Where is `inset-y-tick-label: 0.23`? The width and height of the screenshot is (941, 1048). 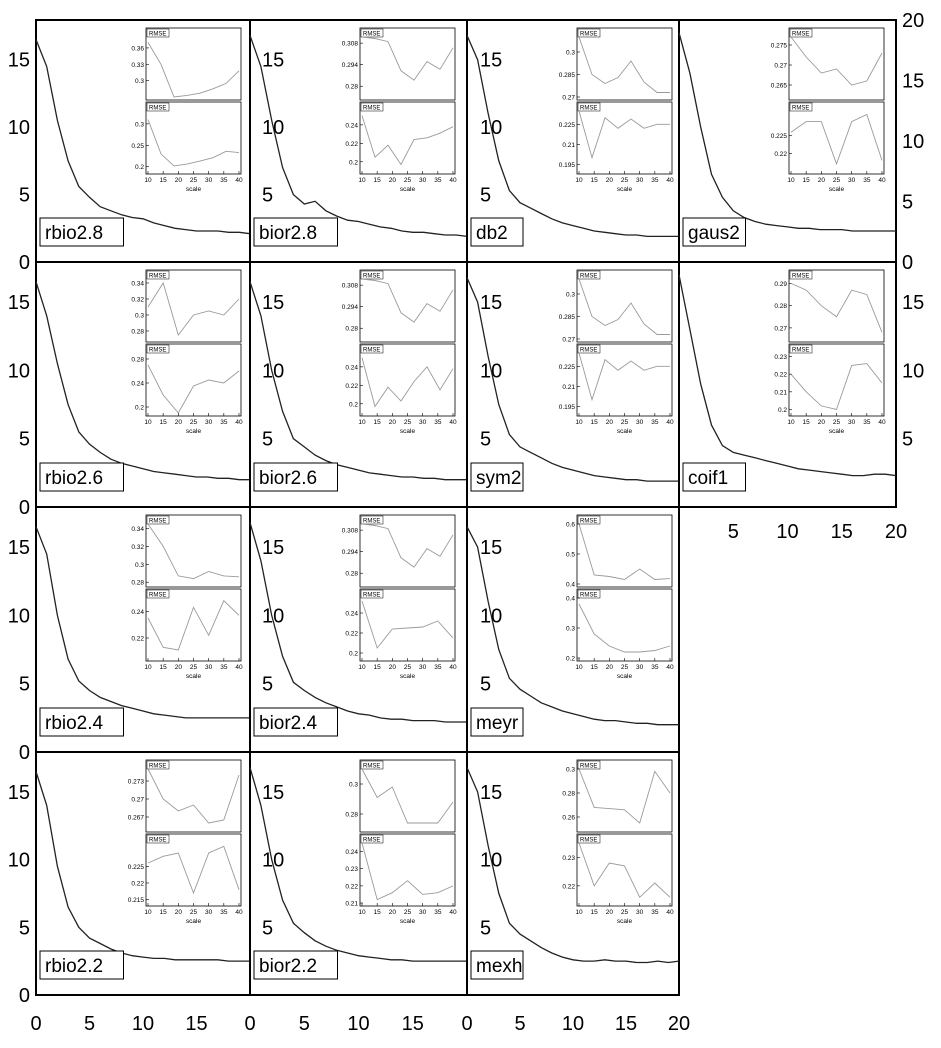
inset-y-tick-label: 0.23 is located at coordinates (351, 869).